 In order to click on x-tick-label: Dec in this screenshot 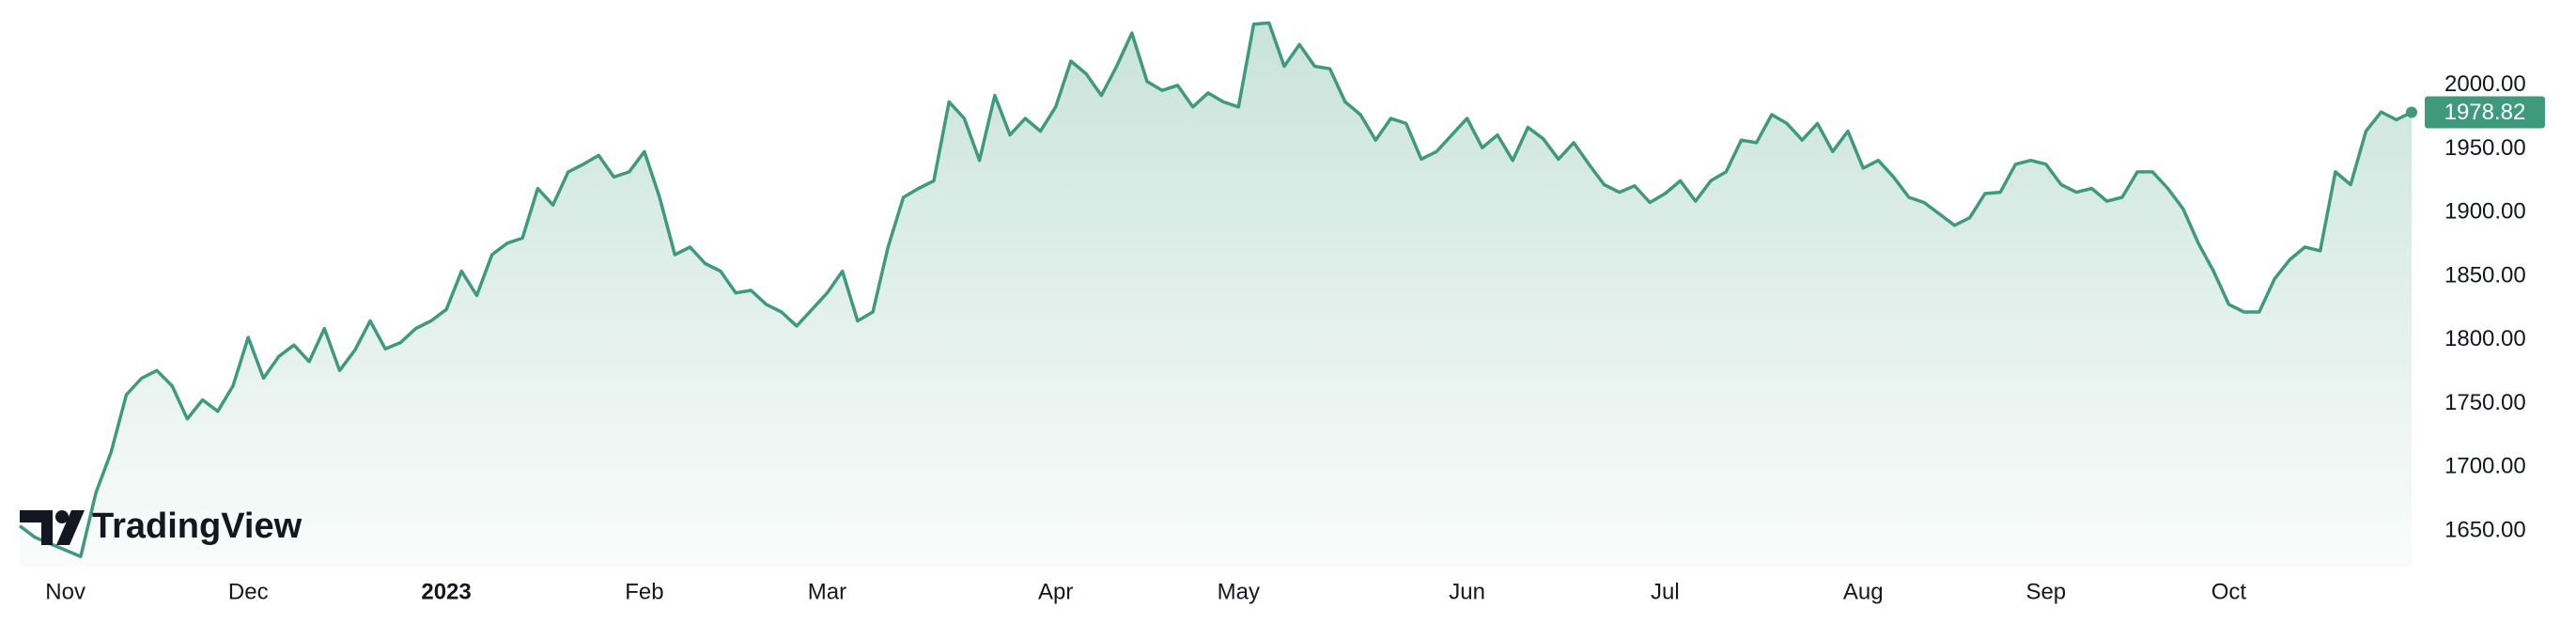, I will do `click(248, 591)`.